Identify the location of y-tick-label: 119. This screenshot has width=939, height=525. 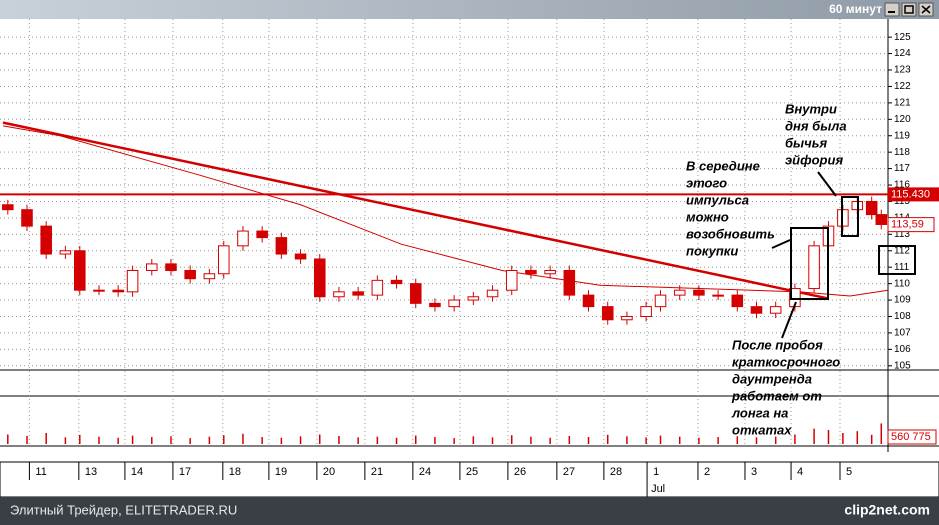
(902, 135).